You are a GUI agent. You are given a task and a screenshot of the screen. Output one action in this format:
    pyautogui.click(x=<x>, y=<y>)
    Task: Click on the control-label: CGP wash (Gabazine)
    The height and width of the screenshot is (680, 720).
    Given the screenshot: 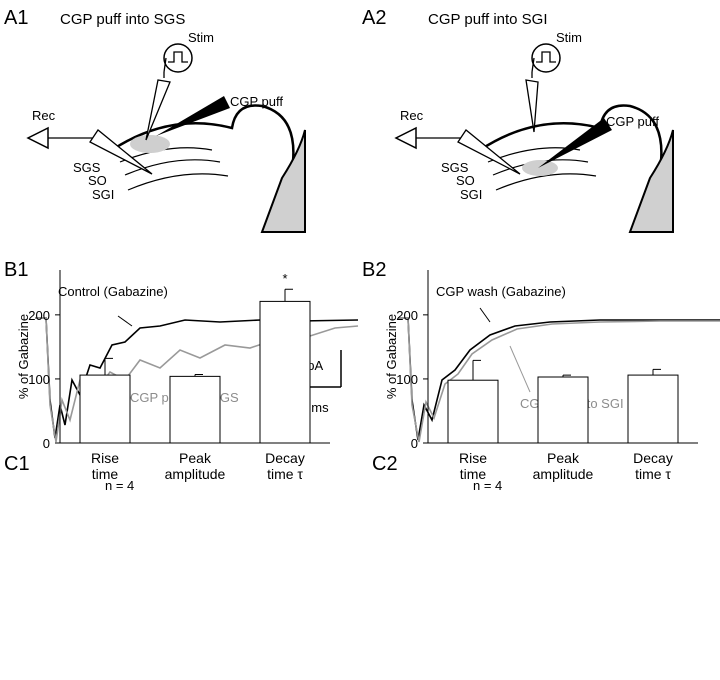 What is the action you would take?
    pyautogui.click(x=501, y=291)
    